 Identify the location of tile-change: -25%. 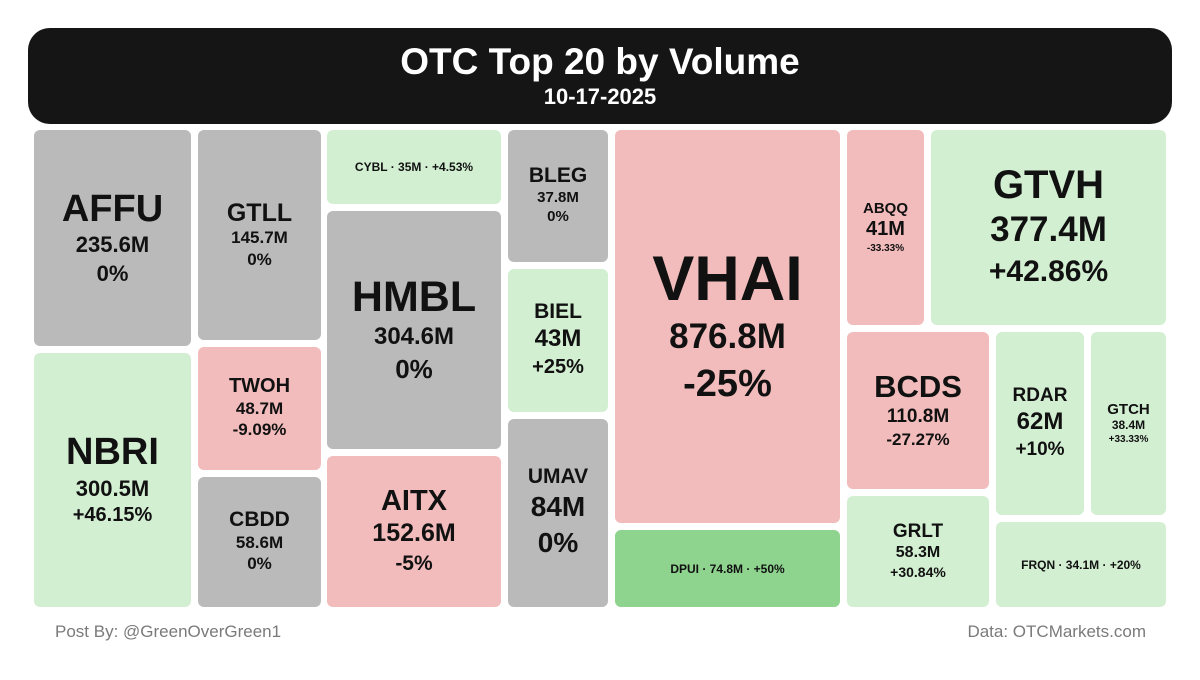
(727, 383).